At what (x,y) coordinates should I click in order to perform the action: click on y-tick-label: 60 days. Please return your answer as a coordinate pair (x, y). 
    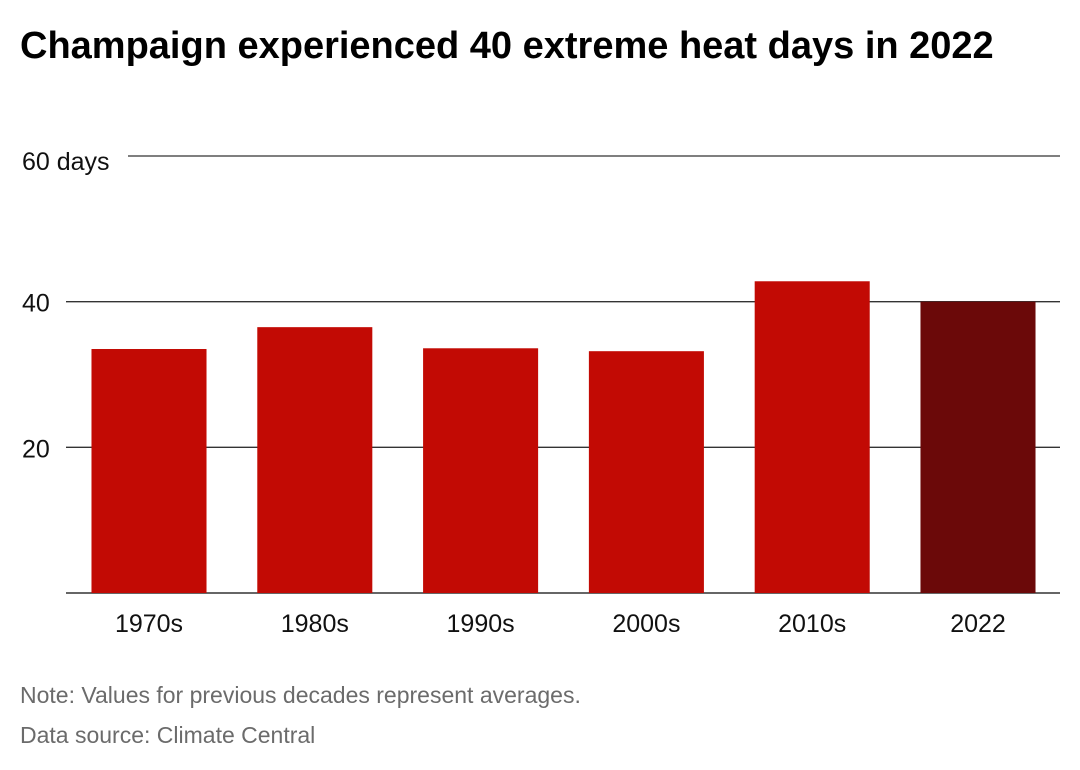
    Looking at the image, I should click on (66, 162).